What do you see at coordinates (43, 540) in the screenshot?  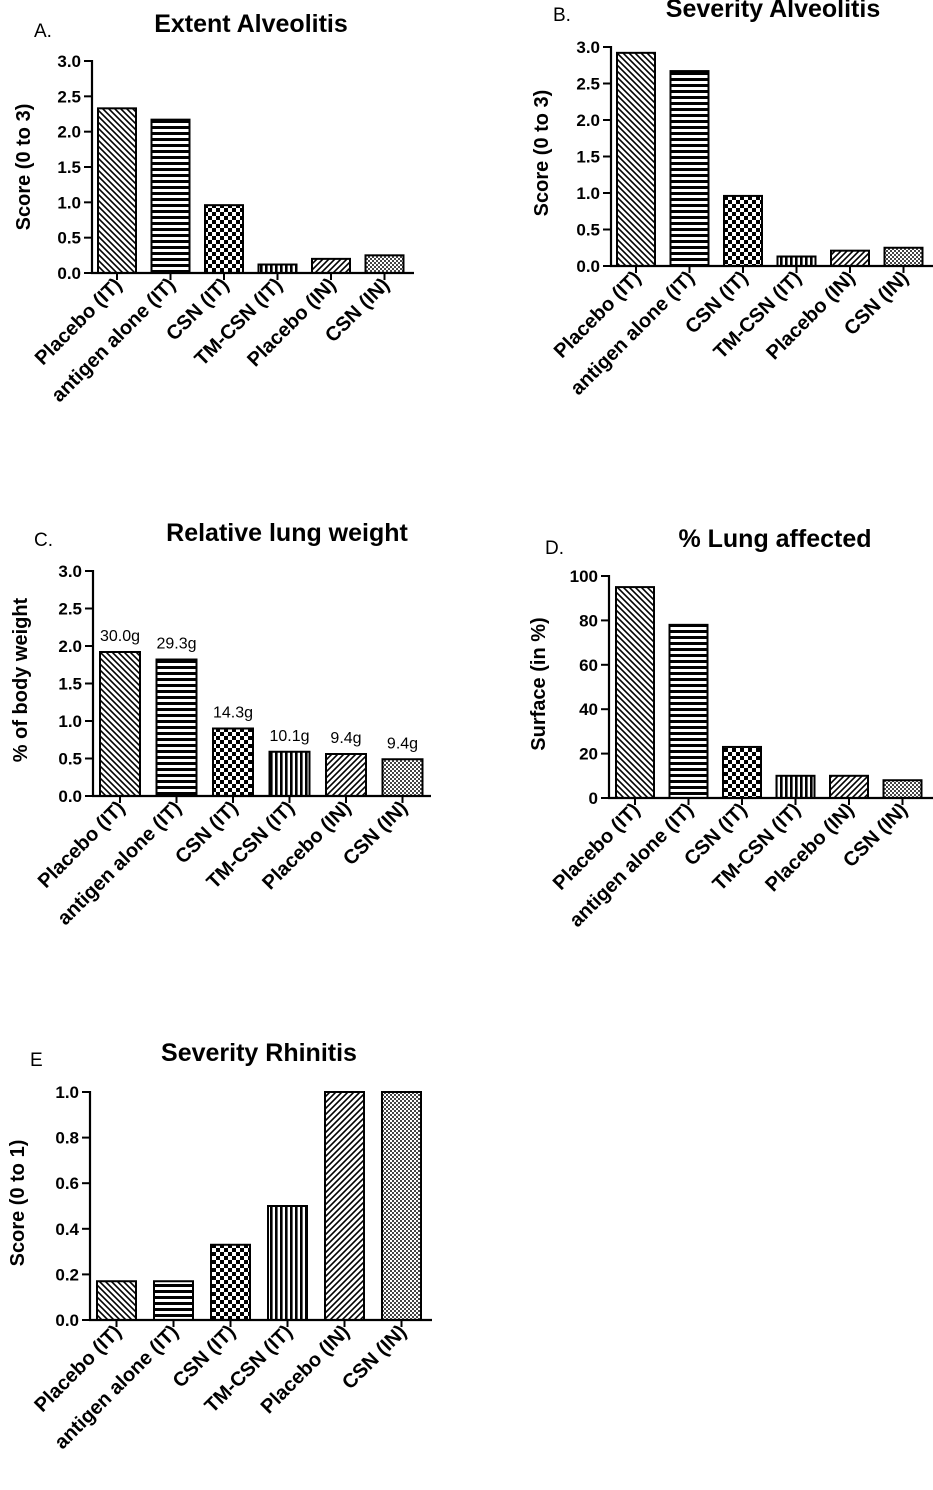 I see `panel-label: C.` at bounding box center [43, 540].